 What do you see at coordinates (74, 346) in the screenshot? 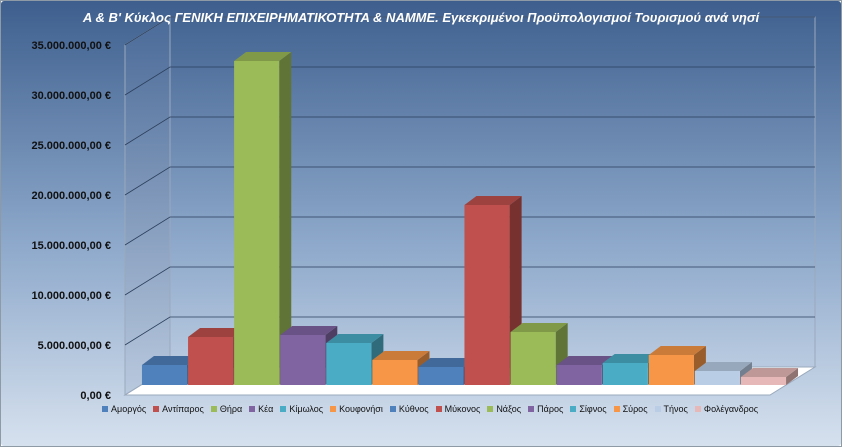
I see `y-tick-label: 5.000.000,00 €` at bounding box center [74, 346].